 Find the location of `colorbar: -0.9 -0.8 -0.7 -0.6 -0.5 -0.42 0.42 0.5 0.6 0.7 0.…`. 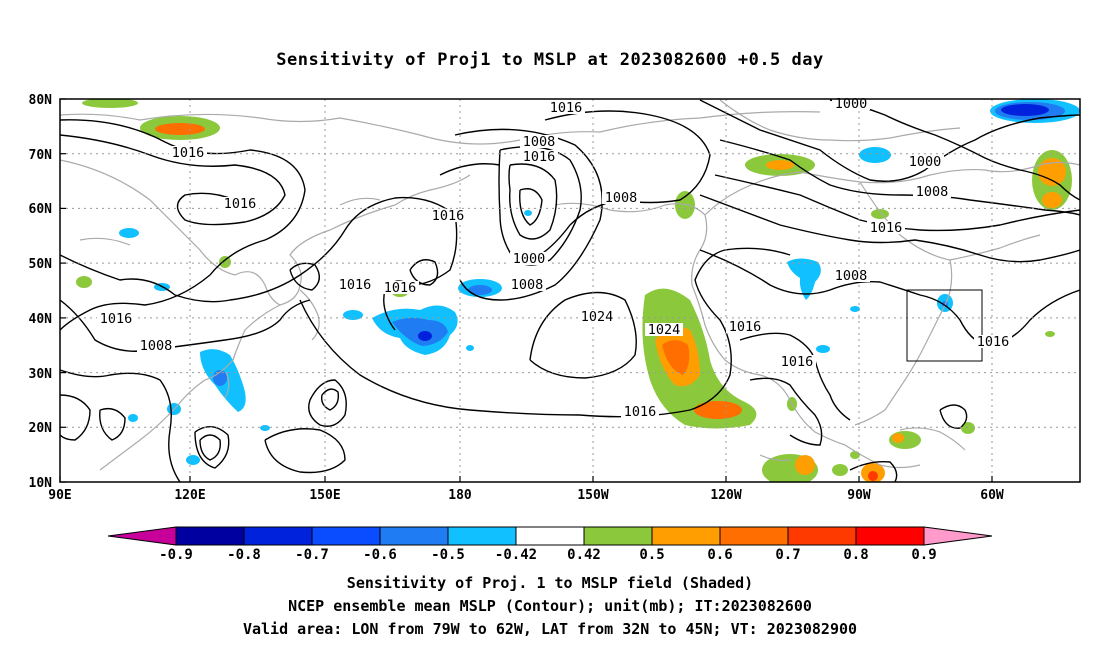

colorbar: -0.9 -0.8 -0.7 -0.6 -0.5 -0.42 0.42 0.5 0.6 0.7 0.… is located at coordinates (550, 544).